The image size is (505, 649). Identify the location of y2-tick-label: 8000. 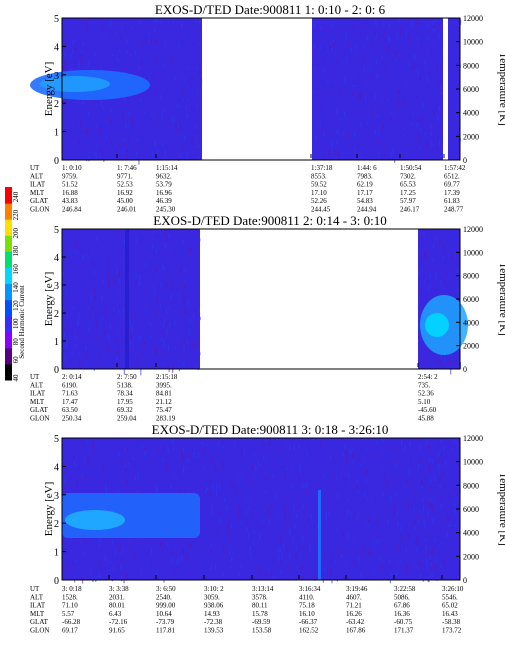
(471, 65).